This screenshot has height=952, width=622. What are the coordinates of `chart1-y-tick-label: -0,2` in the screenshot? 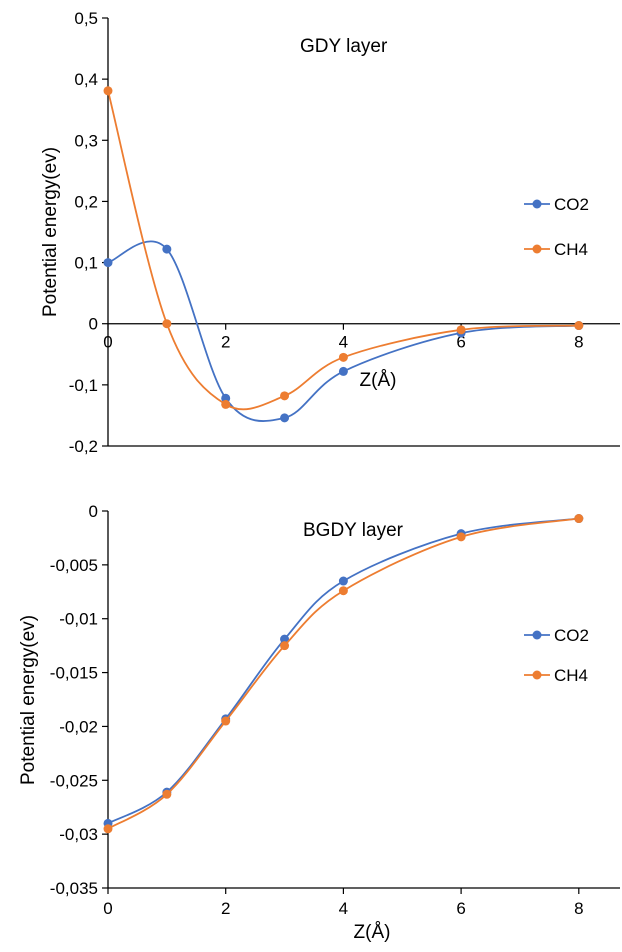 It's located at (83, 446).